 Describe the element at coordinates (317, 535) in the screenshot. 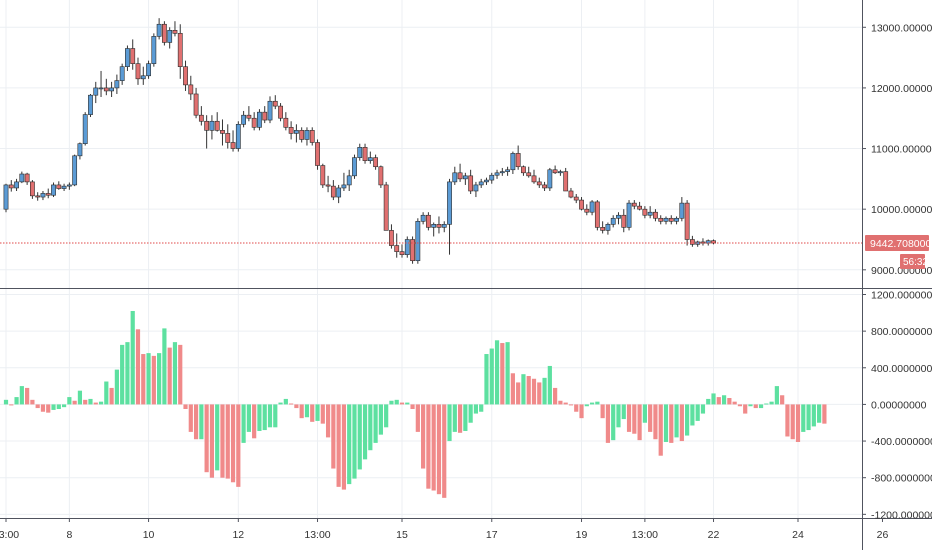

I see `x-tick-label: 13:00` at that location.